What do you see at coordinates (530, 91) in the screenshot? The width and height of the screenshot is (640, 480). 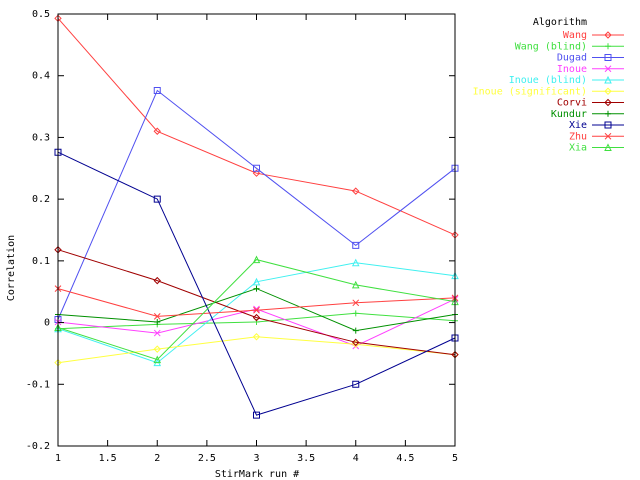 I see `legend-label: Inoue (significant)` at bounding box center [530, 91].